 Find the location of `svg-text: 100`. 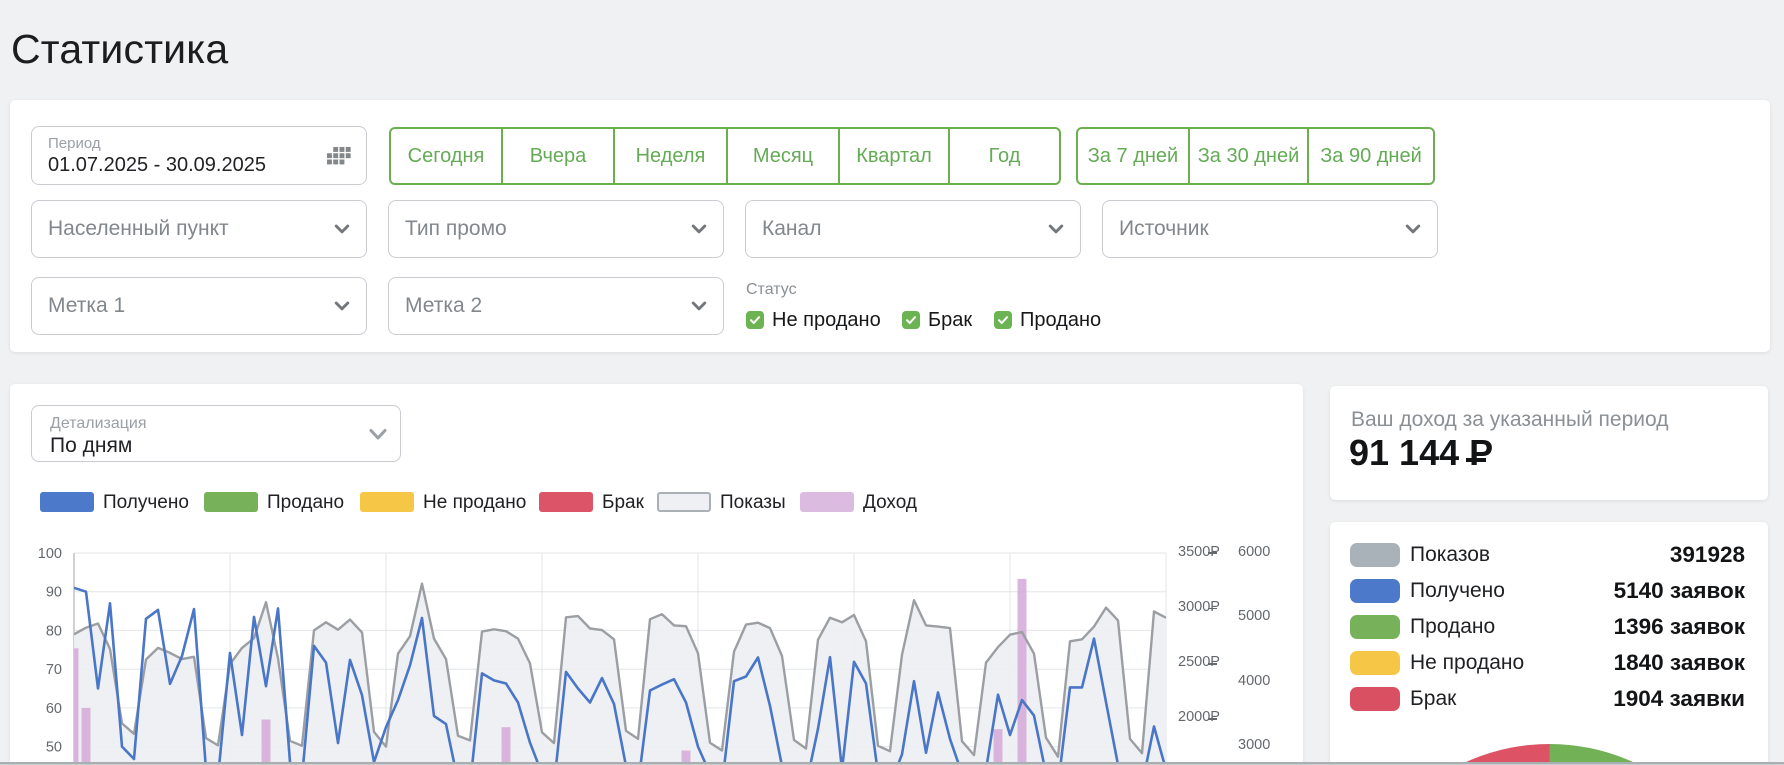

svg-text: 100 is located at coordinates (50, 554).